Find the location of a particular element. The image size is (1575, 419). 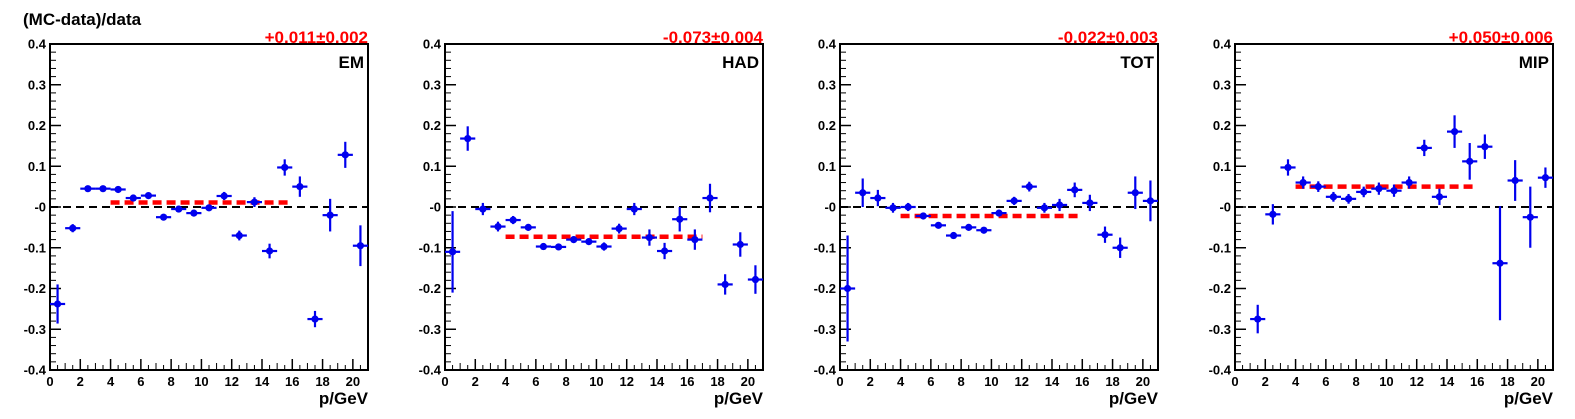

x-tick-label: 14 is located at coordinates (1052, 381).